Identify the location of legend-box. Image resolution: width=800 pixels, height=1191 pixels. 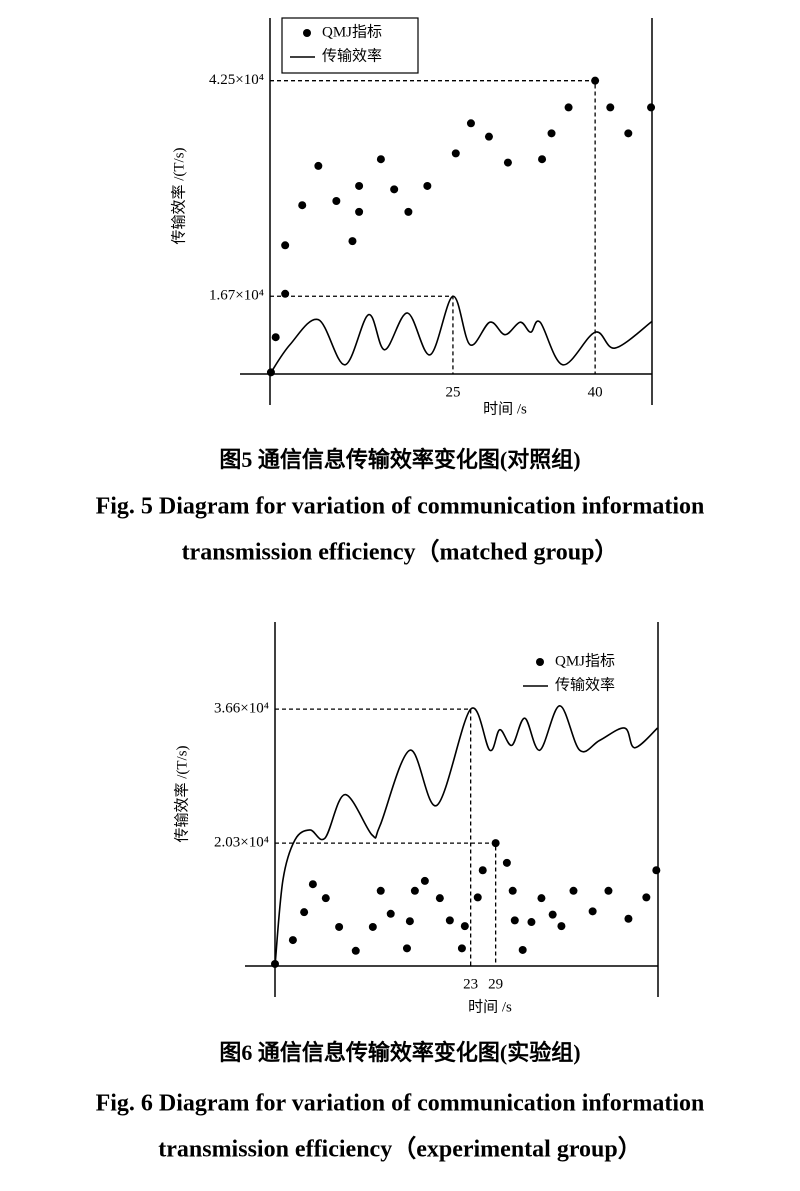
(350, 45).